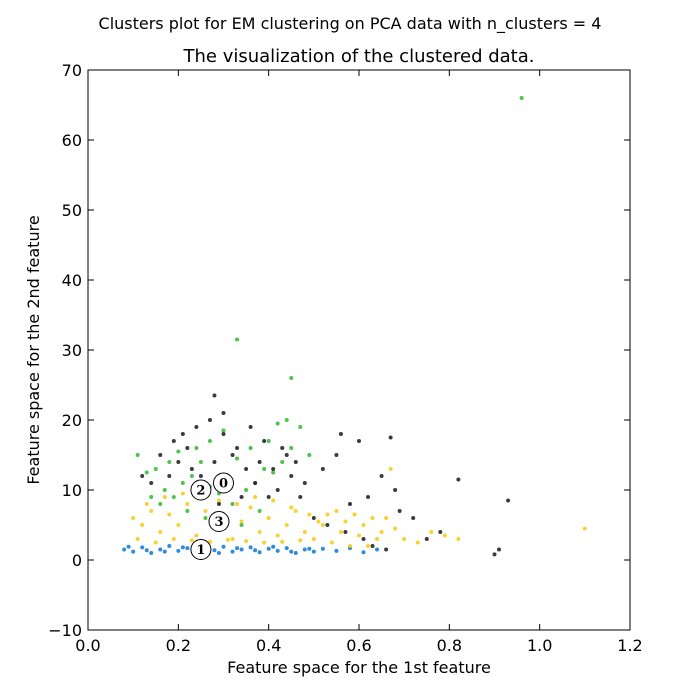 The image size is (700, 700). I want to click on centroid-marker-2: 2, so click(201, 490).